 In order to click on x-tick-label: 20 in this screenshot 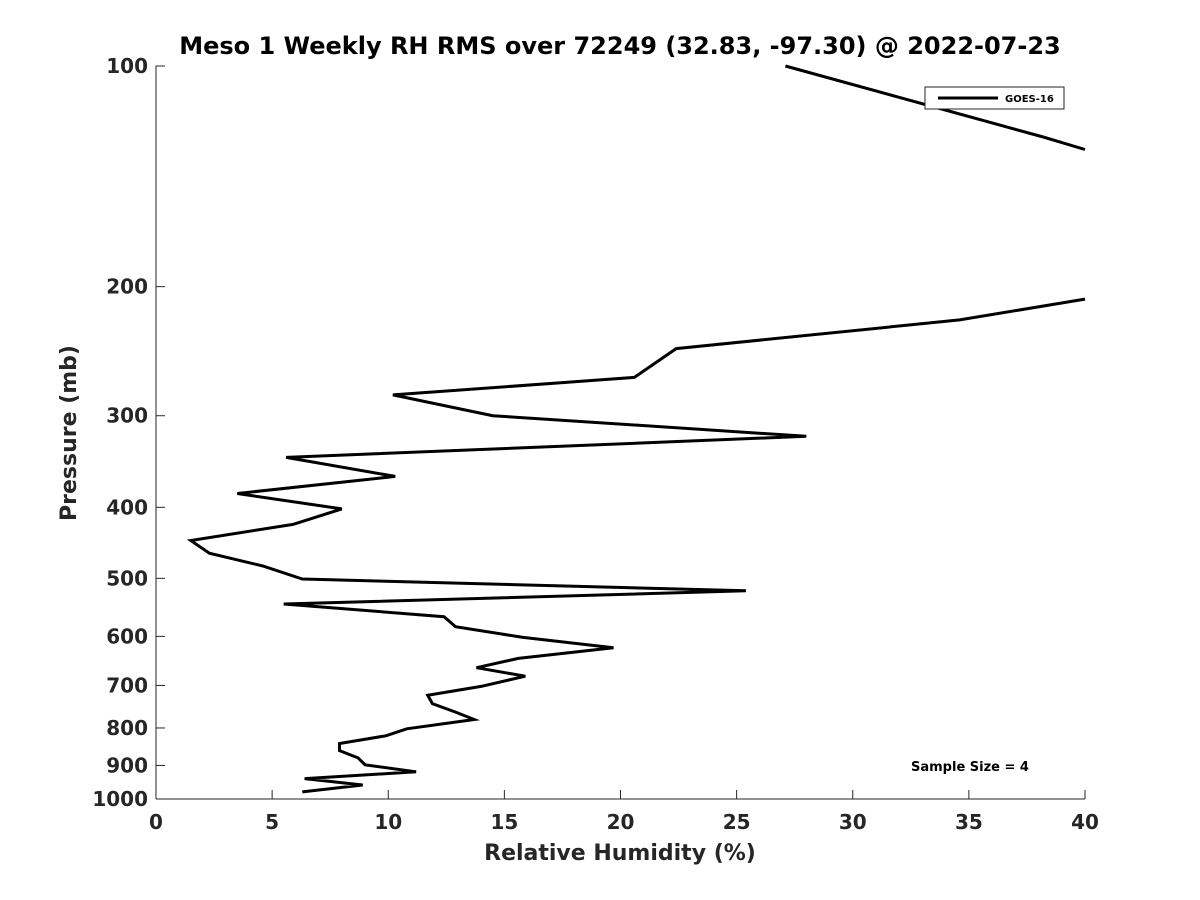, I will do `click(621, 822)`.